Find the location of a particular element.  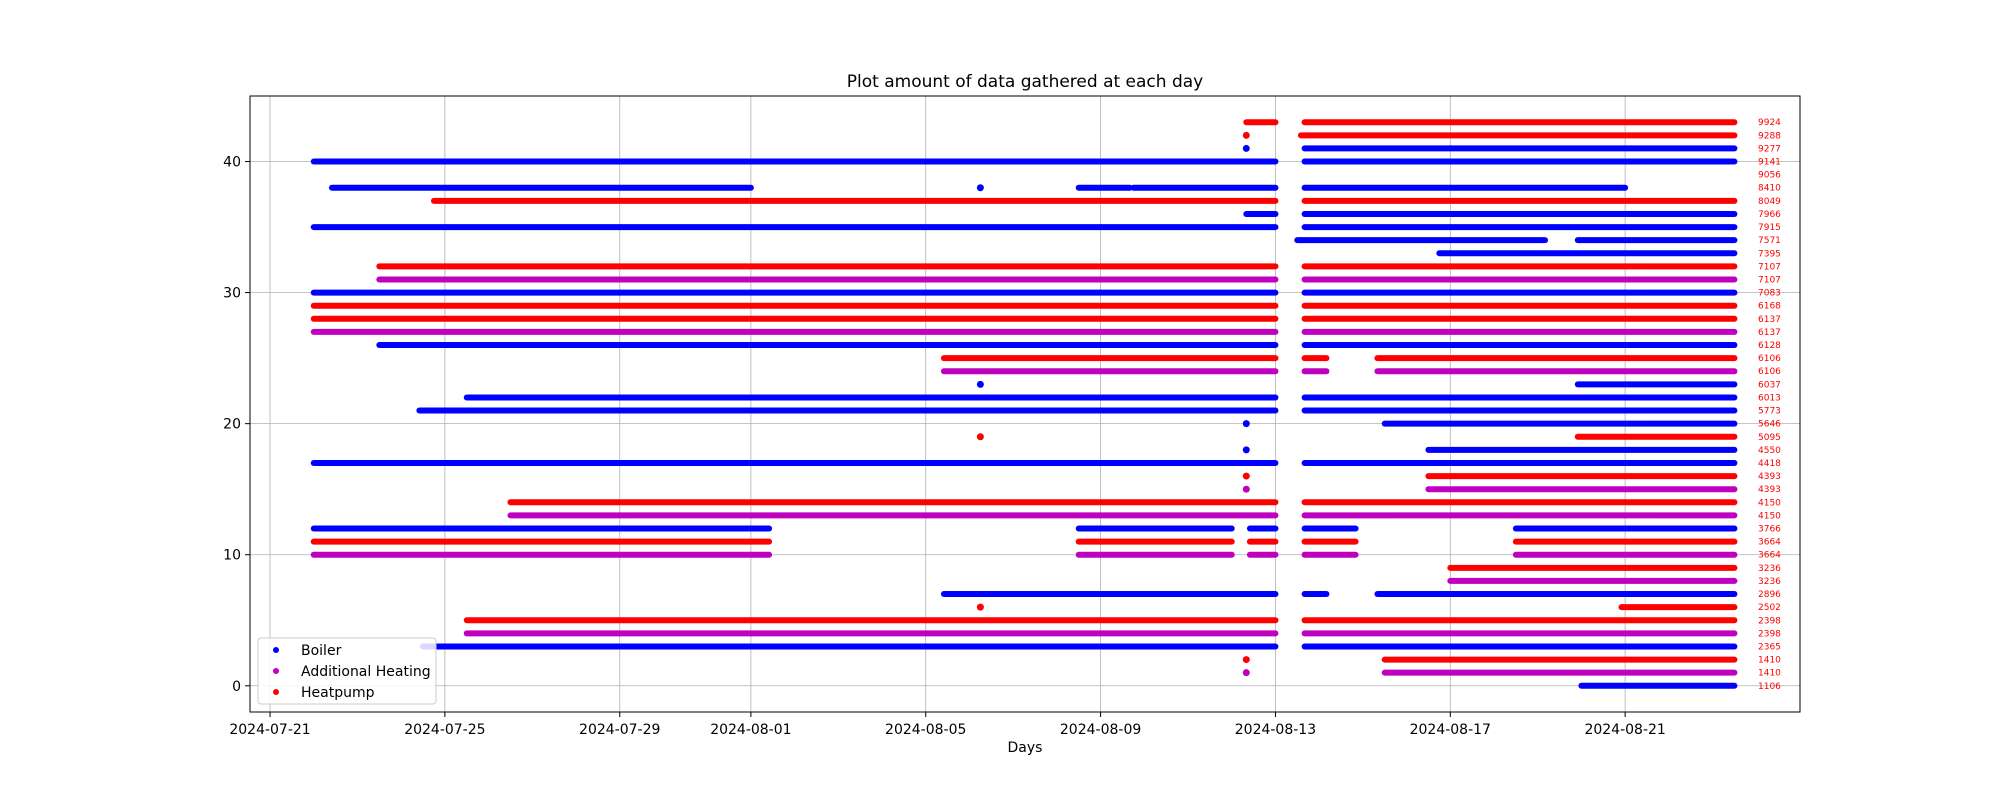

row-count-label: 9924 is located at coordinates (1769, 123).